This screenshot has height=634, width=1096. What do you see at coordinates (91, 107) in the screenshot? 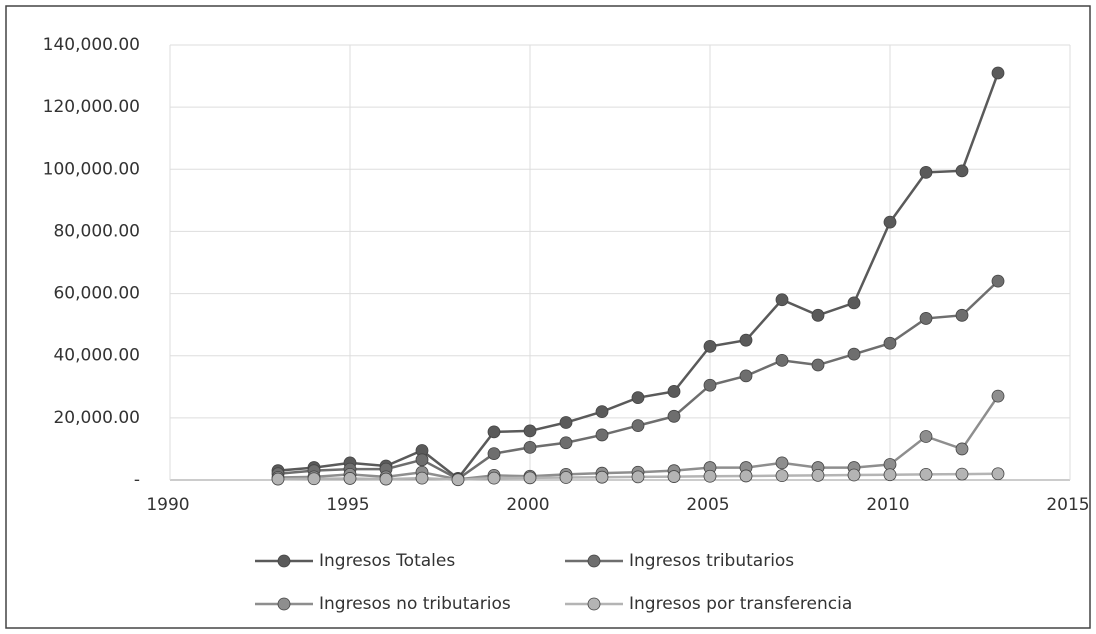
I see `y-tick-label: 120,000.00` at bounding box center [91, 107].